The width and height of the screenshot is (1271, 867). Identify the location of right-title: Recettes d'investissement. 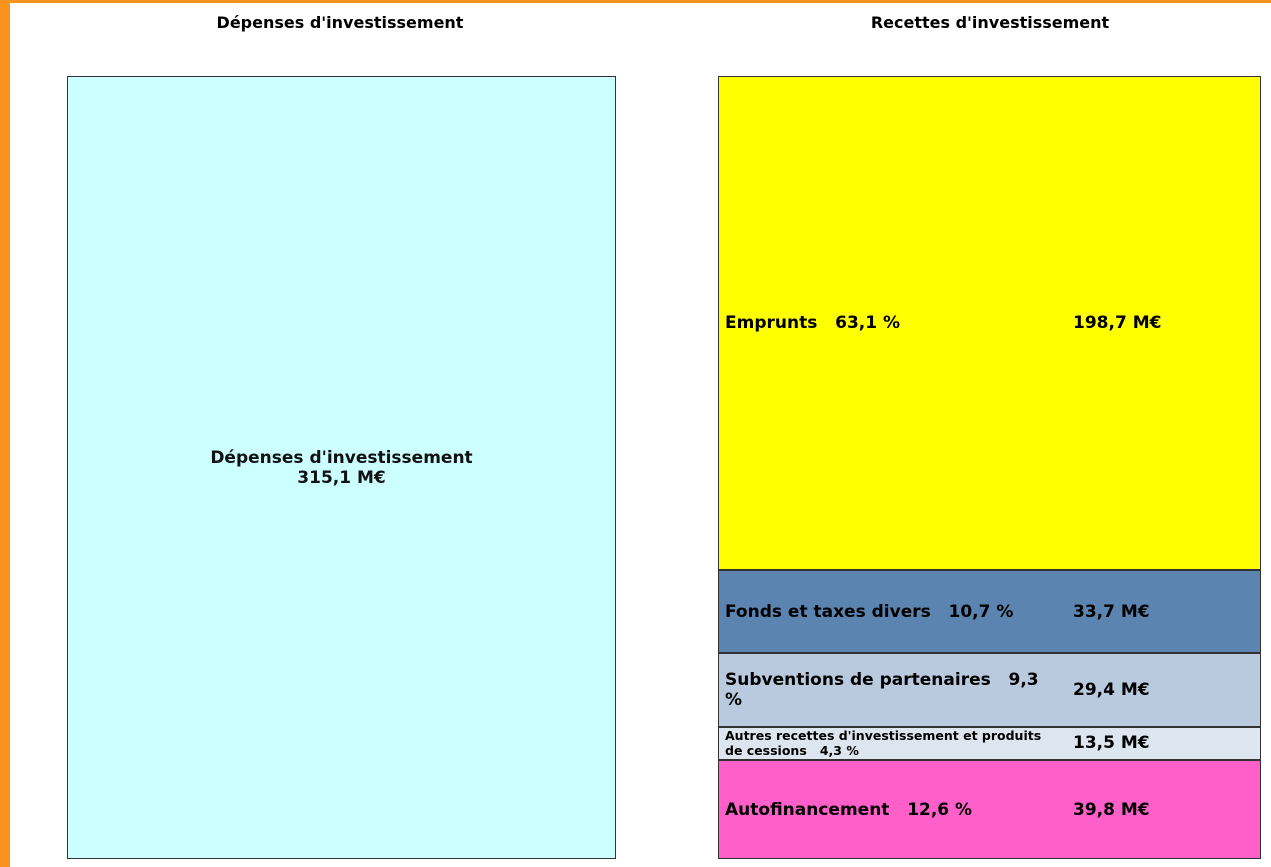
(990, 22).